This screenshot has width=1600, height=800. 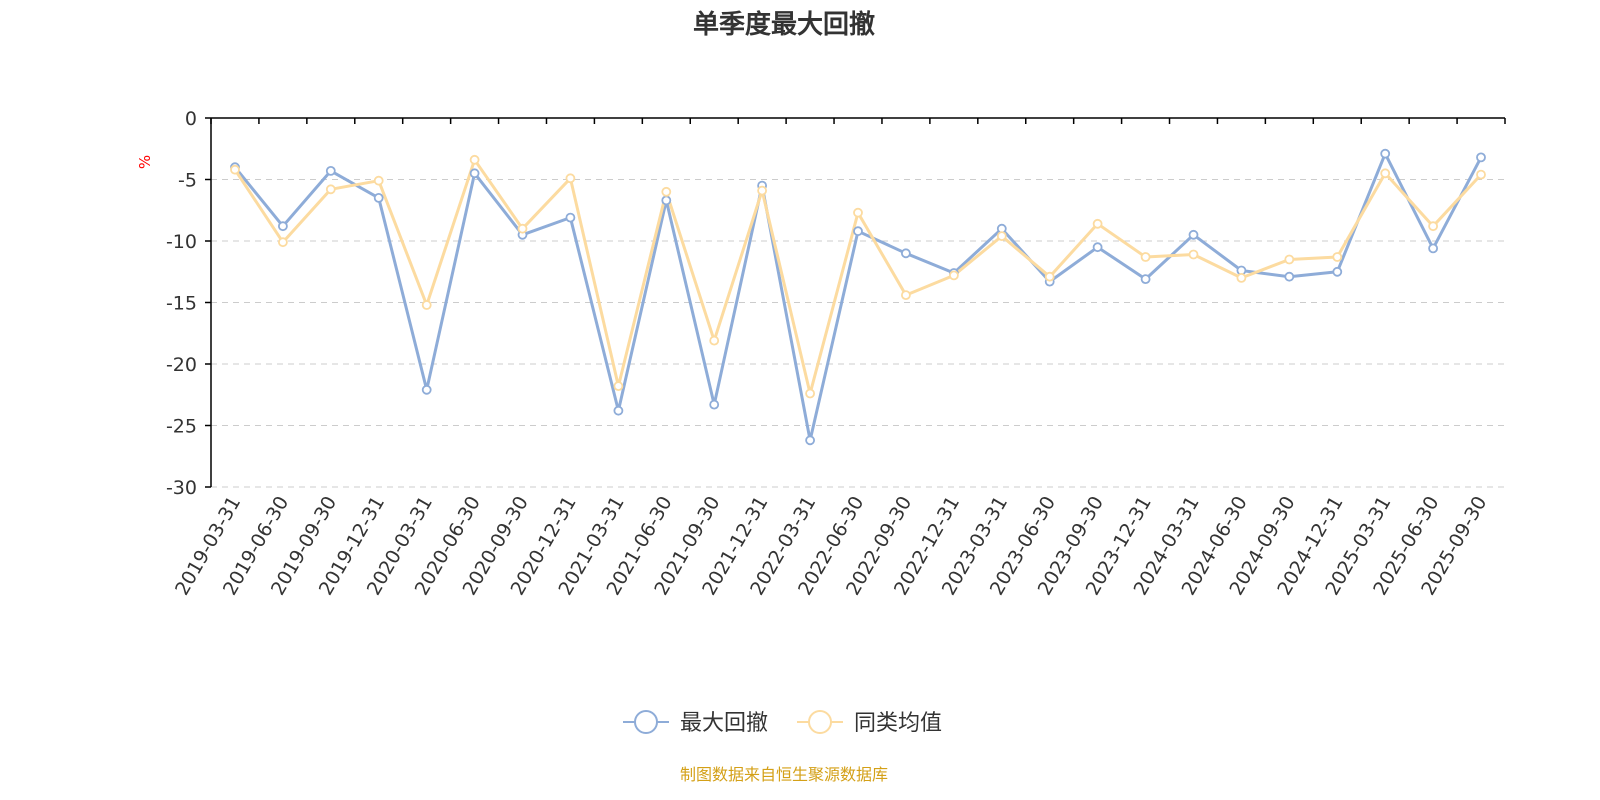 What do you see at coordinates (181, 488) in the screenshot?
I see `y-tick-label: -30` at bounding box center [181, 488].